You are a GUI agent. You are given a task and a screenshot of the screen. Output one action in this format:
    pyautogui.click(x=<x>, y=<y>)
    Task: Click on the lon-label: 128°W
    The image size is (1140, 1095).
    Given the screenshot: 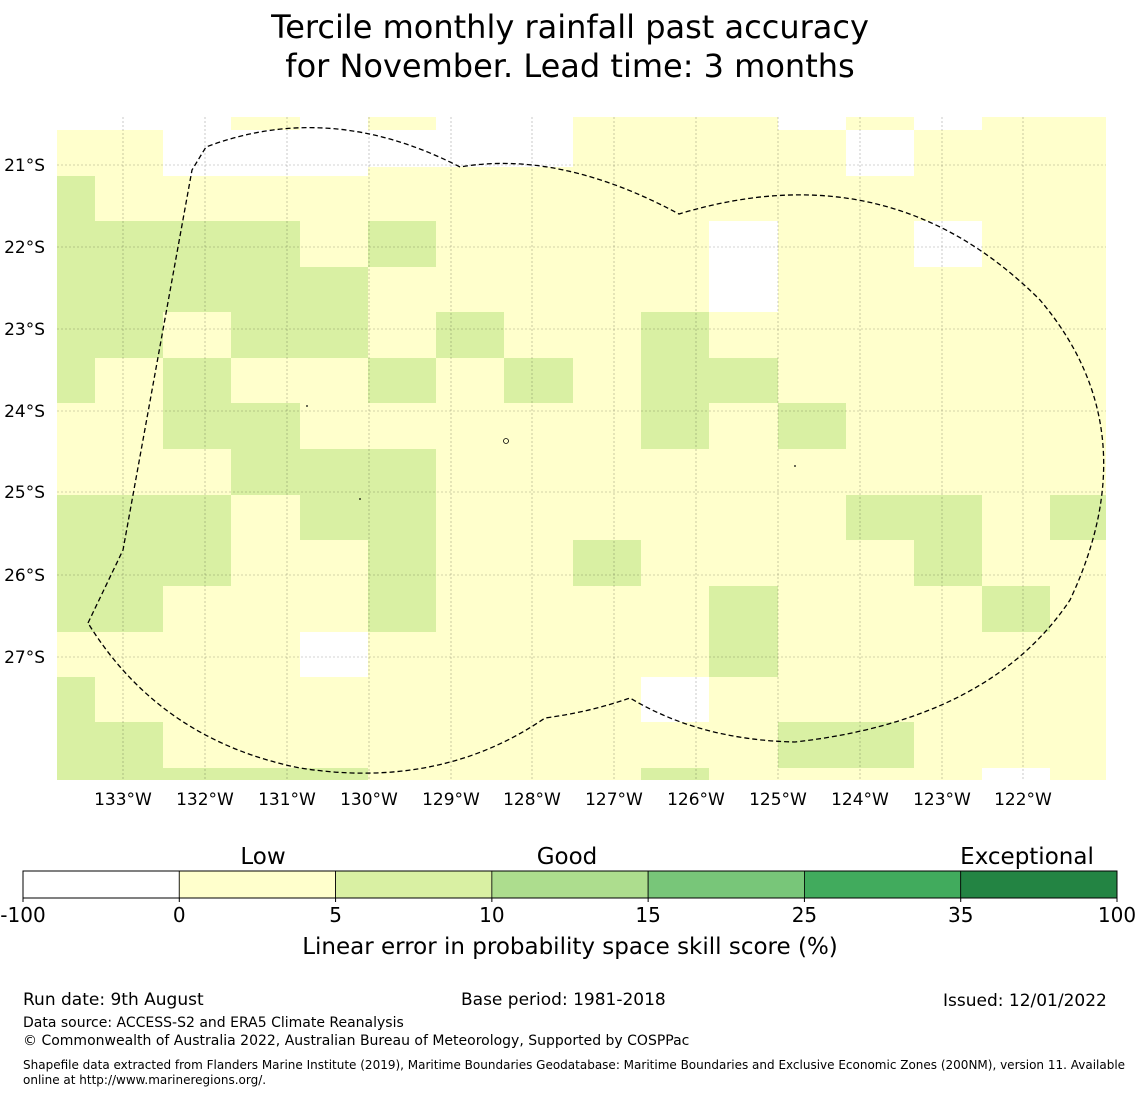 What is the action you would take?
    pyautogui.click(x=532, y=800)
    